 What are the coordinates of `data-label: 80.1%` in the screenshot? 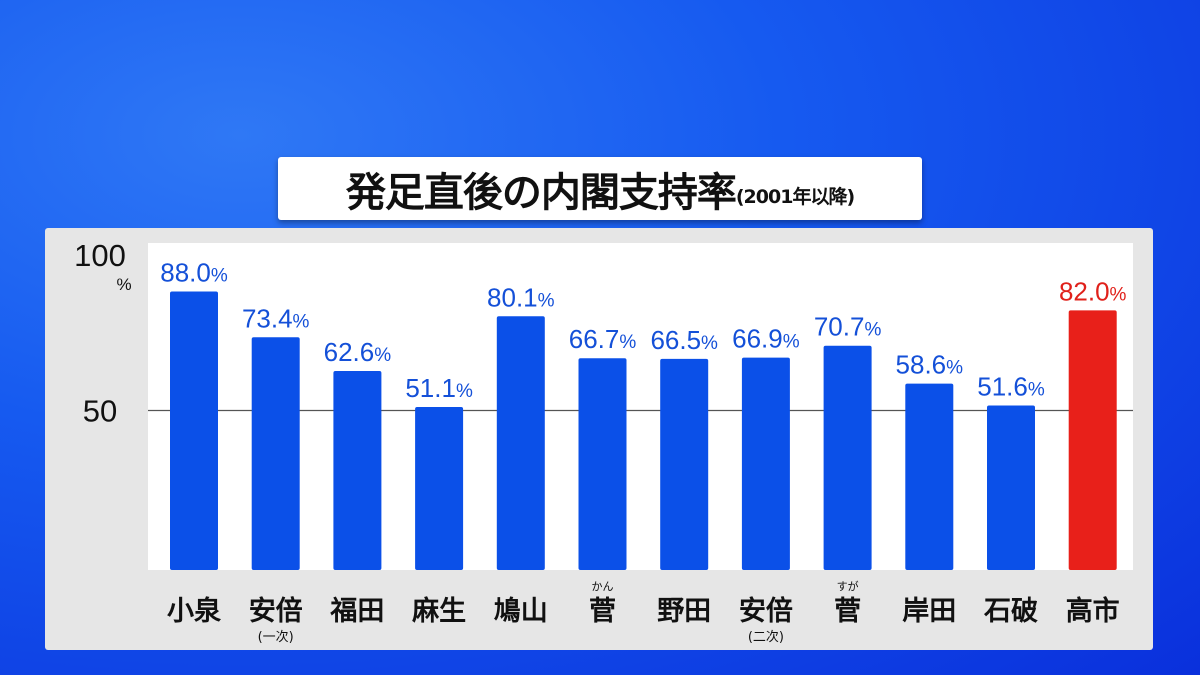 It's located at (521, 297).